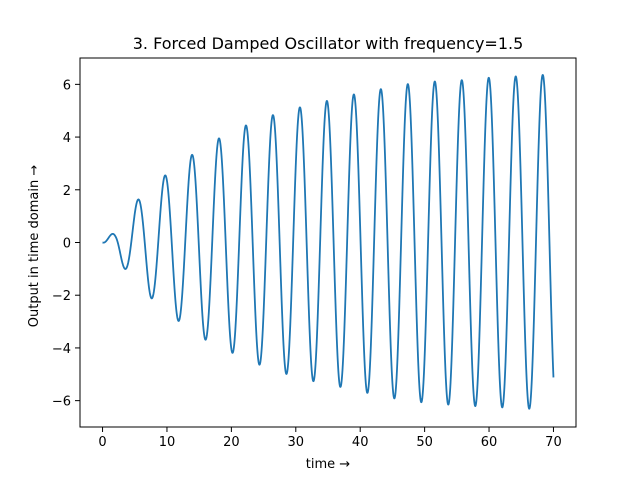 The image size is (640, 480). What do you see at coordinates (424, 442) in the screenshot?
I see `x-tick-label: 50` at bounding box center [424, 442].